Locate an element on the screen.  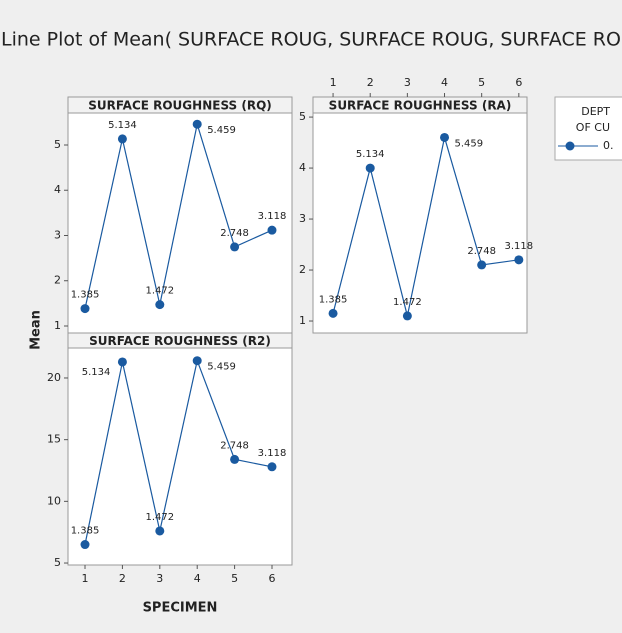
y-axis-label: Mean is located at coordinates (36, 330).